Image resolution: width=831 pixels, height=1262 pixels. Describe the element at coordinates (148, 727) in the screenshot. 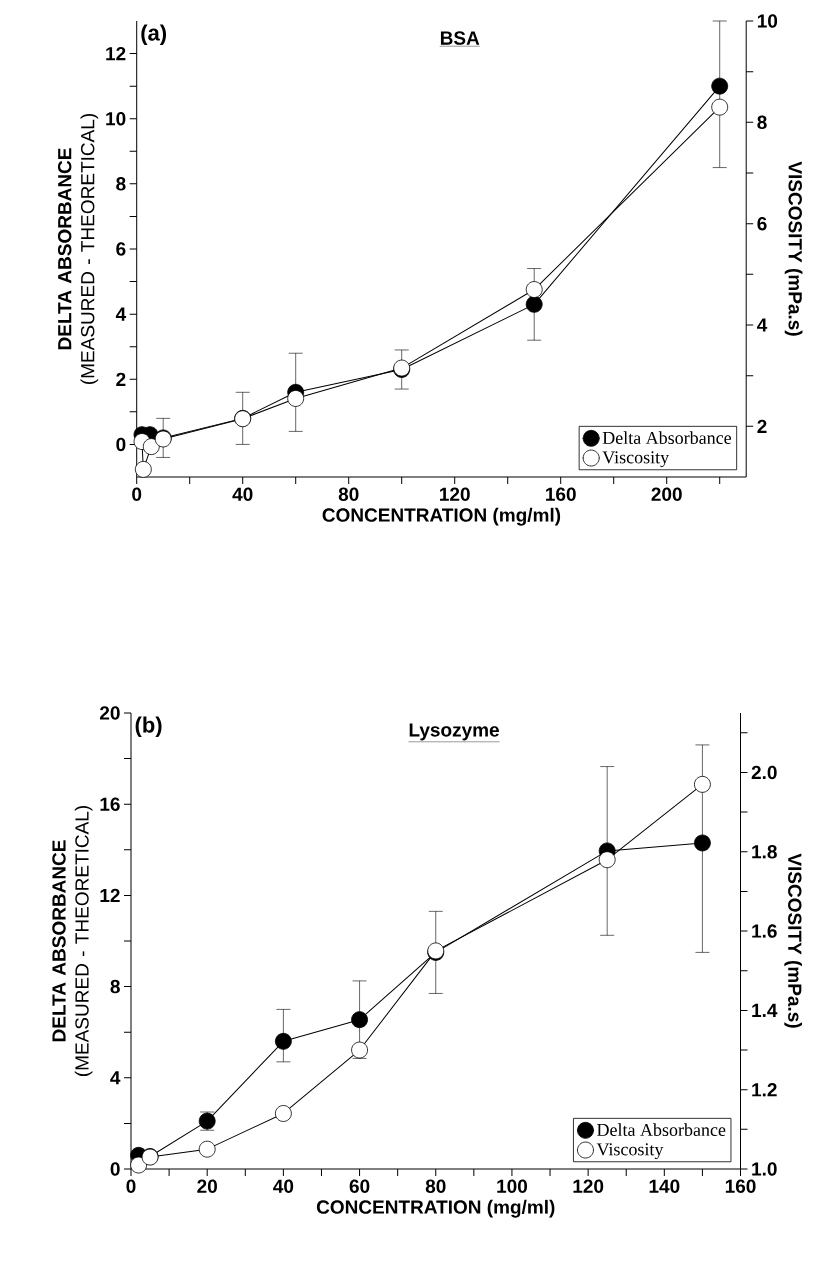

I see `annotation: (b)` at that location.